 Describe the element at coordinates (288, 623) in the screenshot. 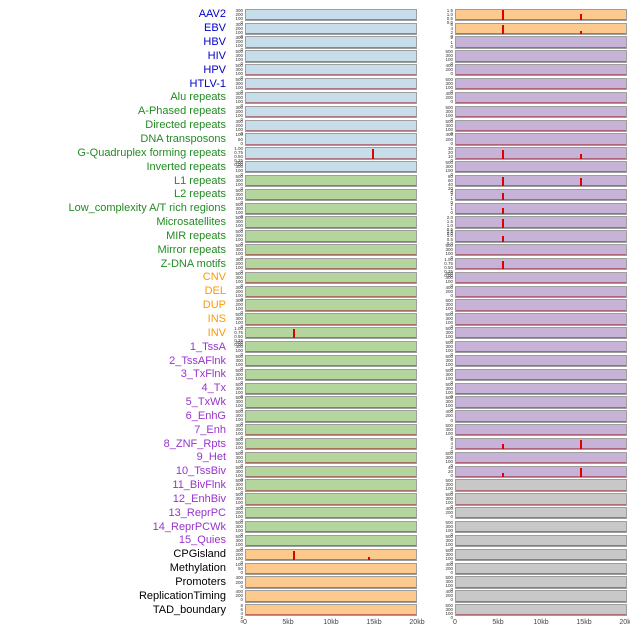

I see `x-tick-label: 5kb` at that location.